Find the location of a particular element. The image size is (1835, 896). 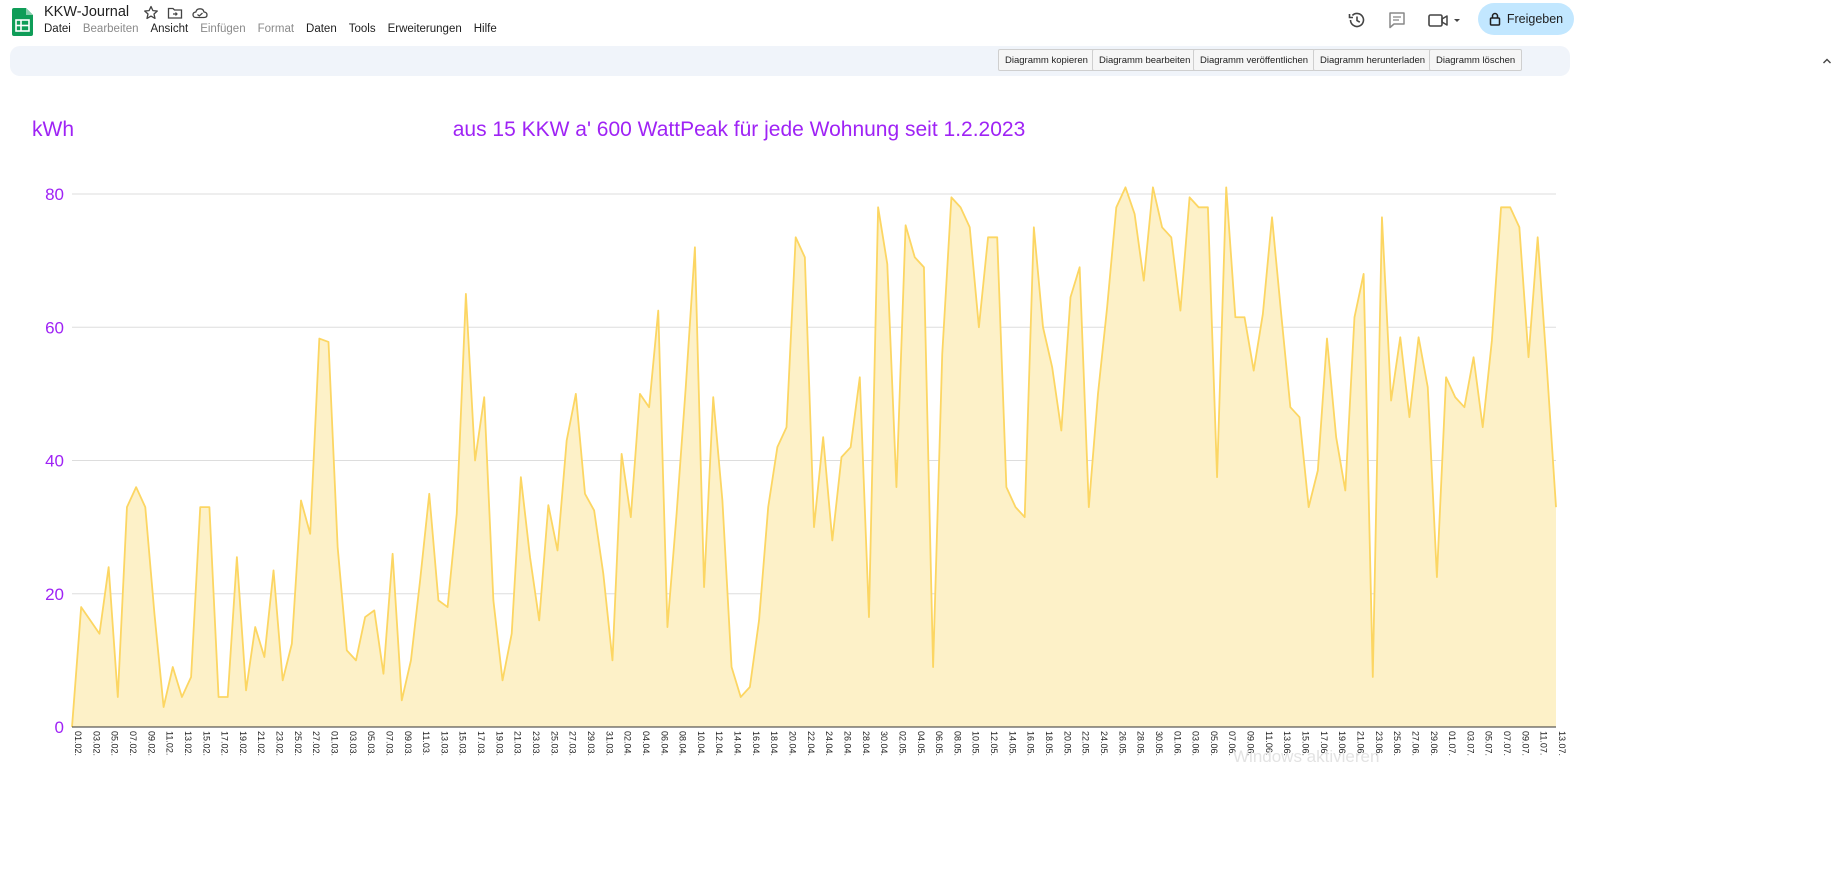

y-axis-label: kWh is located at coordinates (53, 129).